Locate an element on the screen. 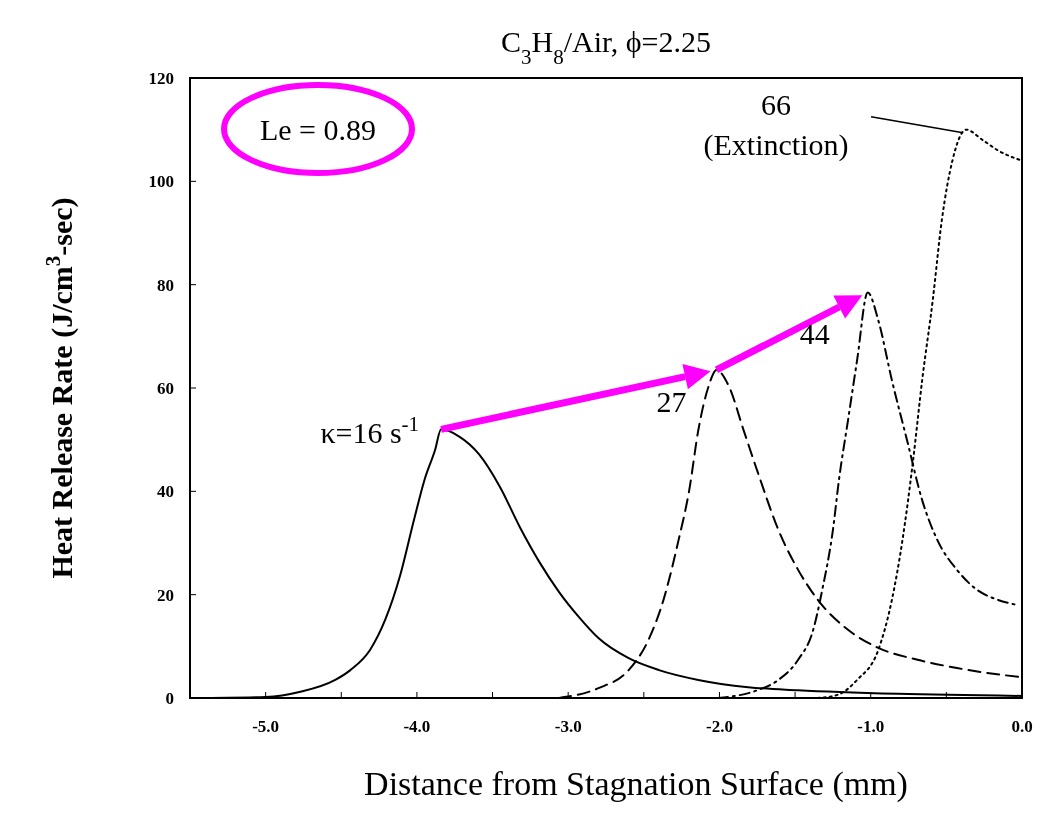 Image resolution: width=1043 pixels, height=817 pixels. annotation: 27 is located at coordinates (671, 401).